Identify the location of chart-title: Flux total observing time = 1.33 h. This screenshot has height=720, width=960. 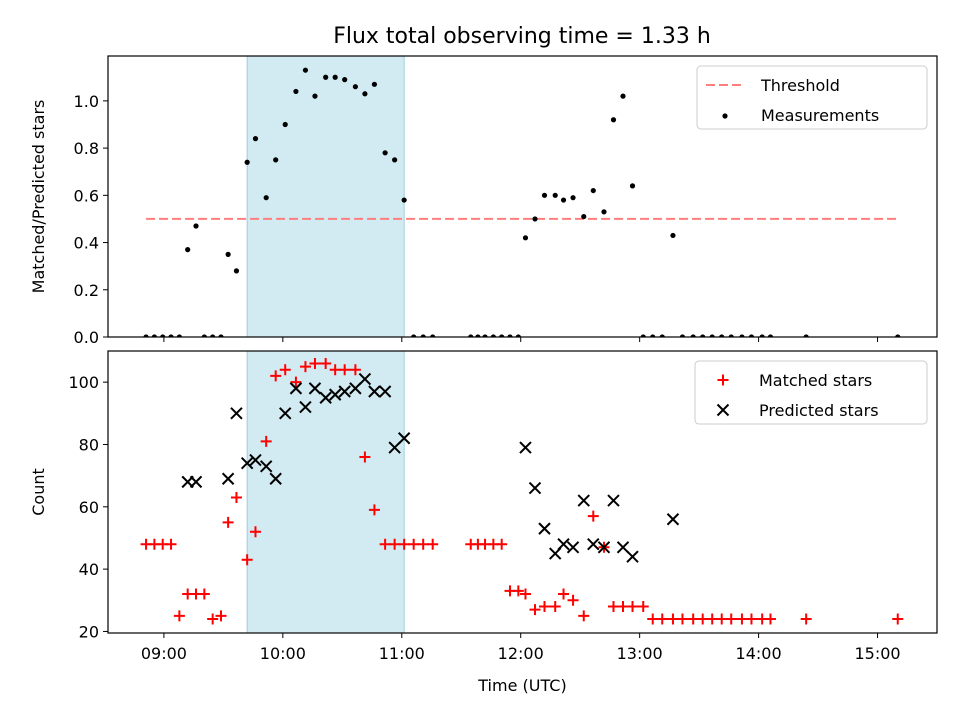
(522, 36).